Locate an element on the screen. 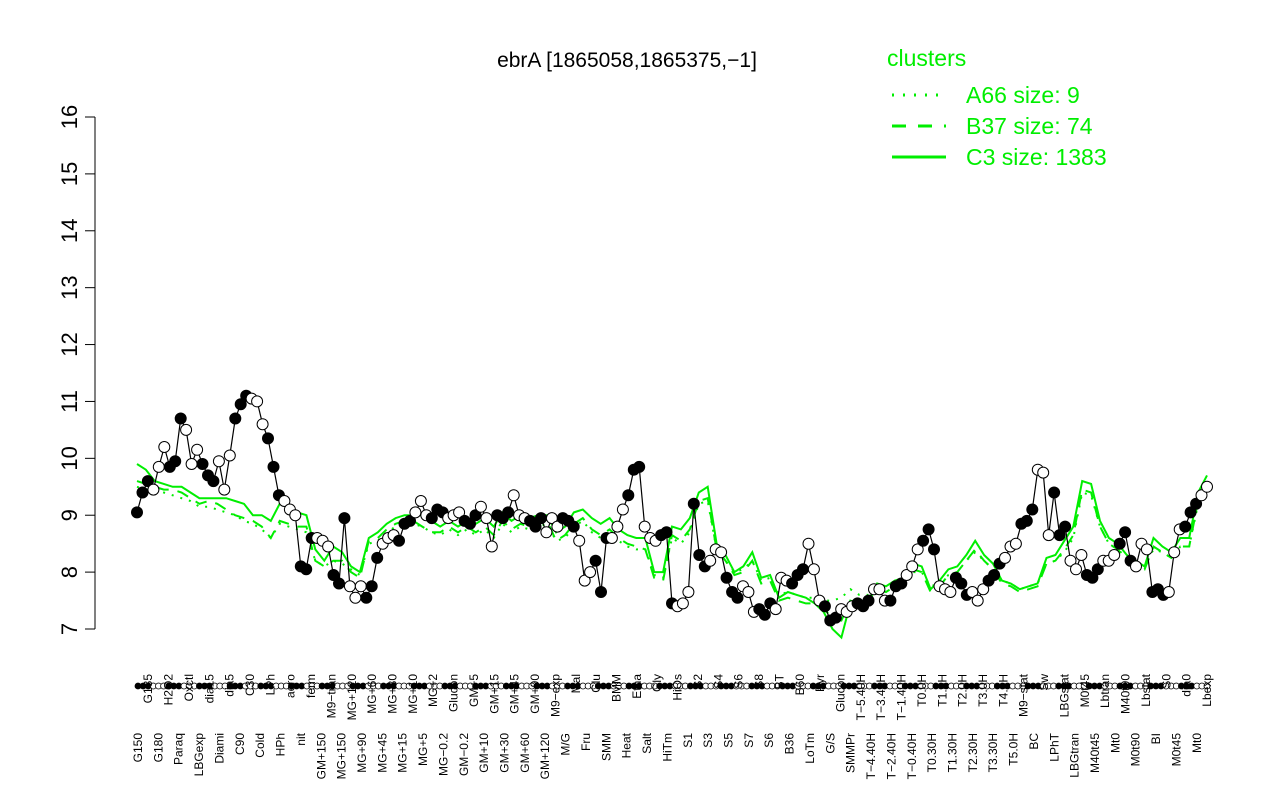 The width and height of the screenshot is (1280, 800). x-tick-label: MG+30 is located at coordinates (393, 694).